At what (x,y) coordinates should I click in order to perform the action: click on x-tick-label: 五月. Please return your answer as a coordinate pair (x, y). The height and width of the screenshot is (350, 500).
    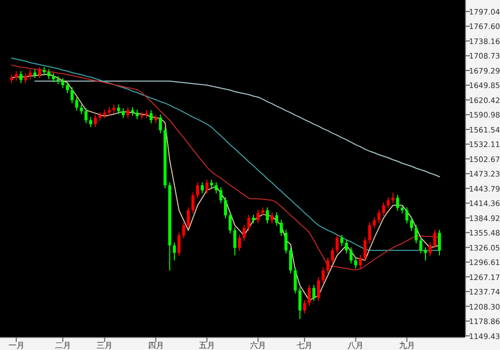
    Looking at the image, I should click on (206, 345).